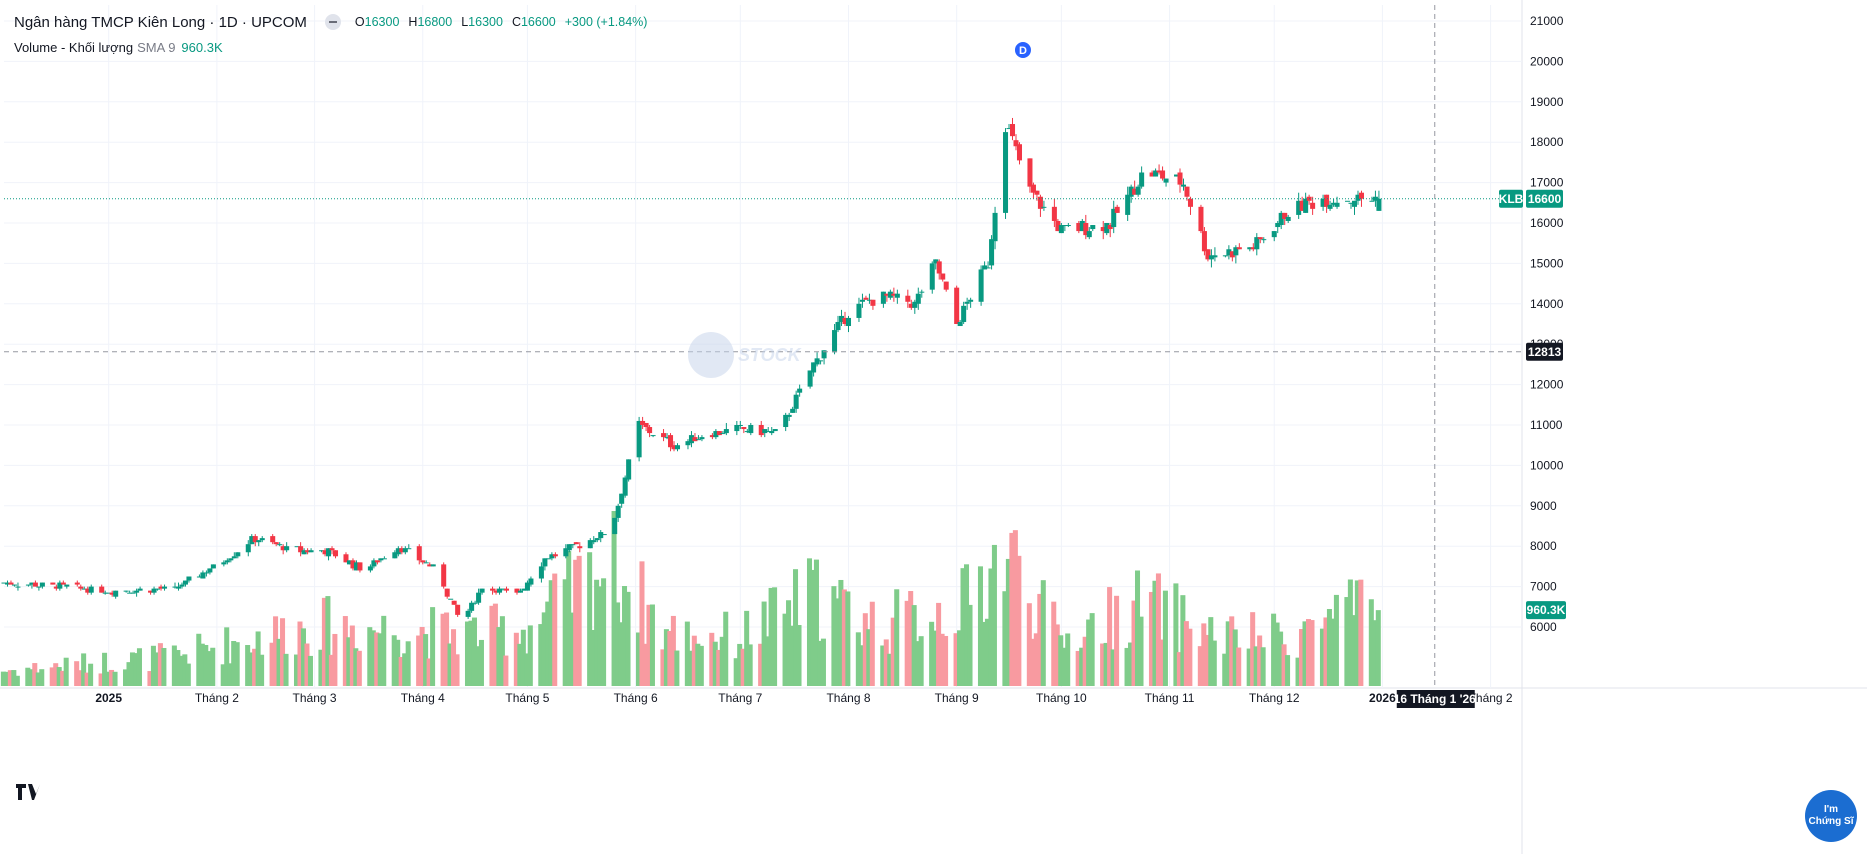  Describe the element at coordinates (1547, 102) in the screenshot. I see `price-tick-label: 19000` at that location.